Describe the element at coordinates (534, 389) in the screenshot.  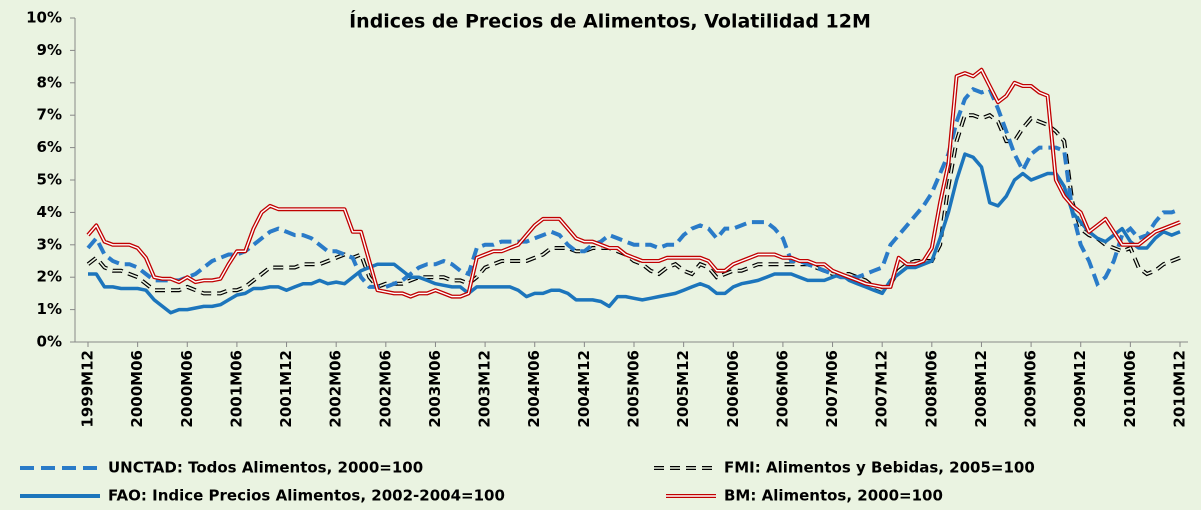
I see `x-tick-label: 2004M06` at that location.